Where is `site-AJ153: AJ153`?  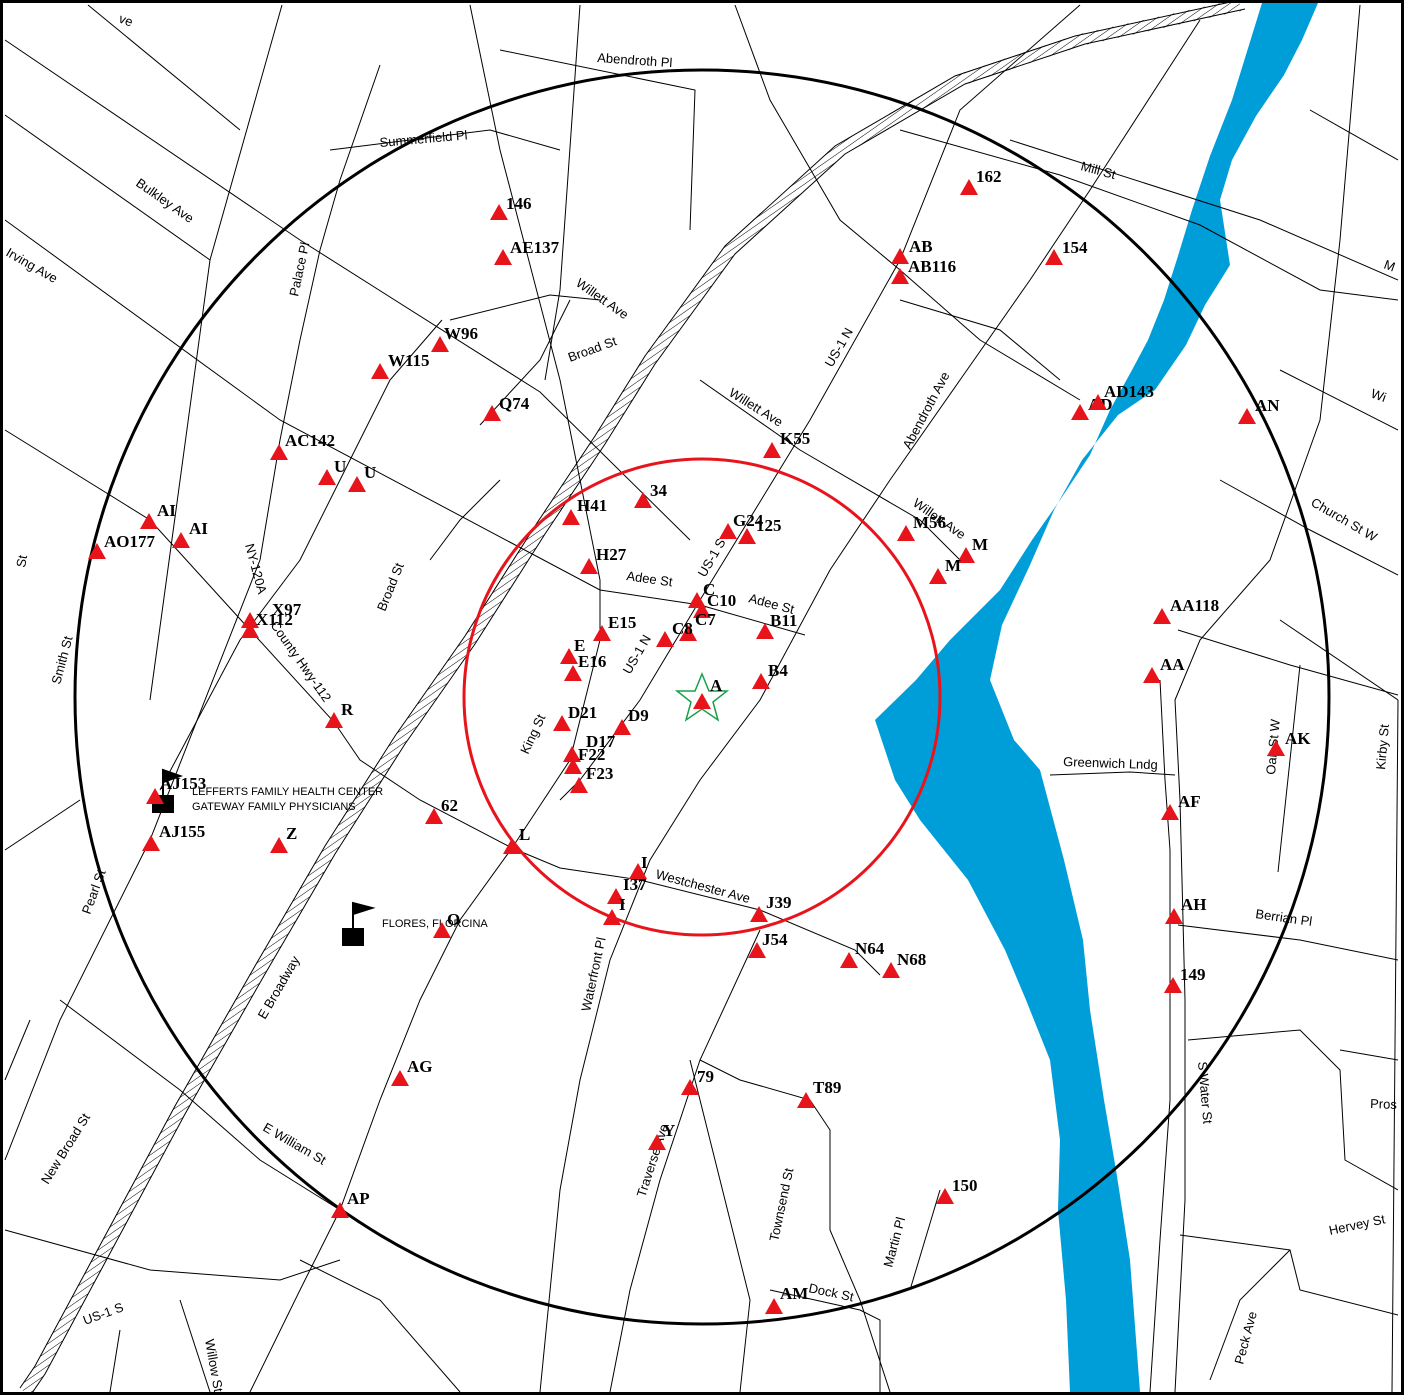 site-AJ153: AJ153 is located at coordinates (176, 789).